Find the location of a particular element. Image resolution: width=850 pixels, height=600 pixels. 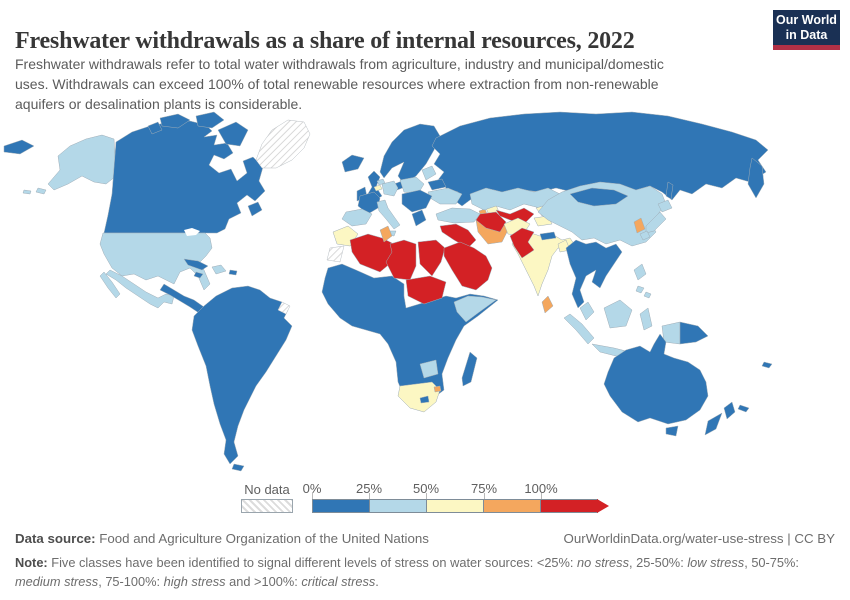

country-libya is located at coordinates (401, 260).